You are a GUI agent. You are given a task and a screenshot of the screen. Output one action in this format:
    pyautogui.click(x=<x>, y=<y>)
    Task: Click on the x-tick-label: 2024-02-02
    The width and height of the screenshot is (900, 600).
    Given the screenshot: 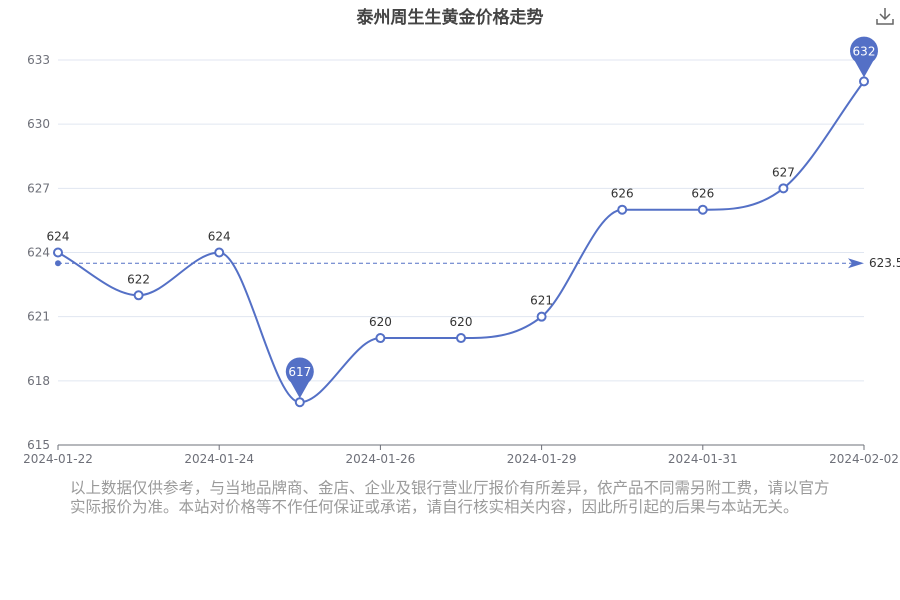 What is the action you would take?
    pyautogui.click(x=864, y=459)
    